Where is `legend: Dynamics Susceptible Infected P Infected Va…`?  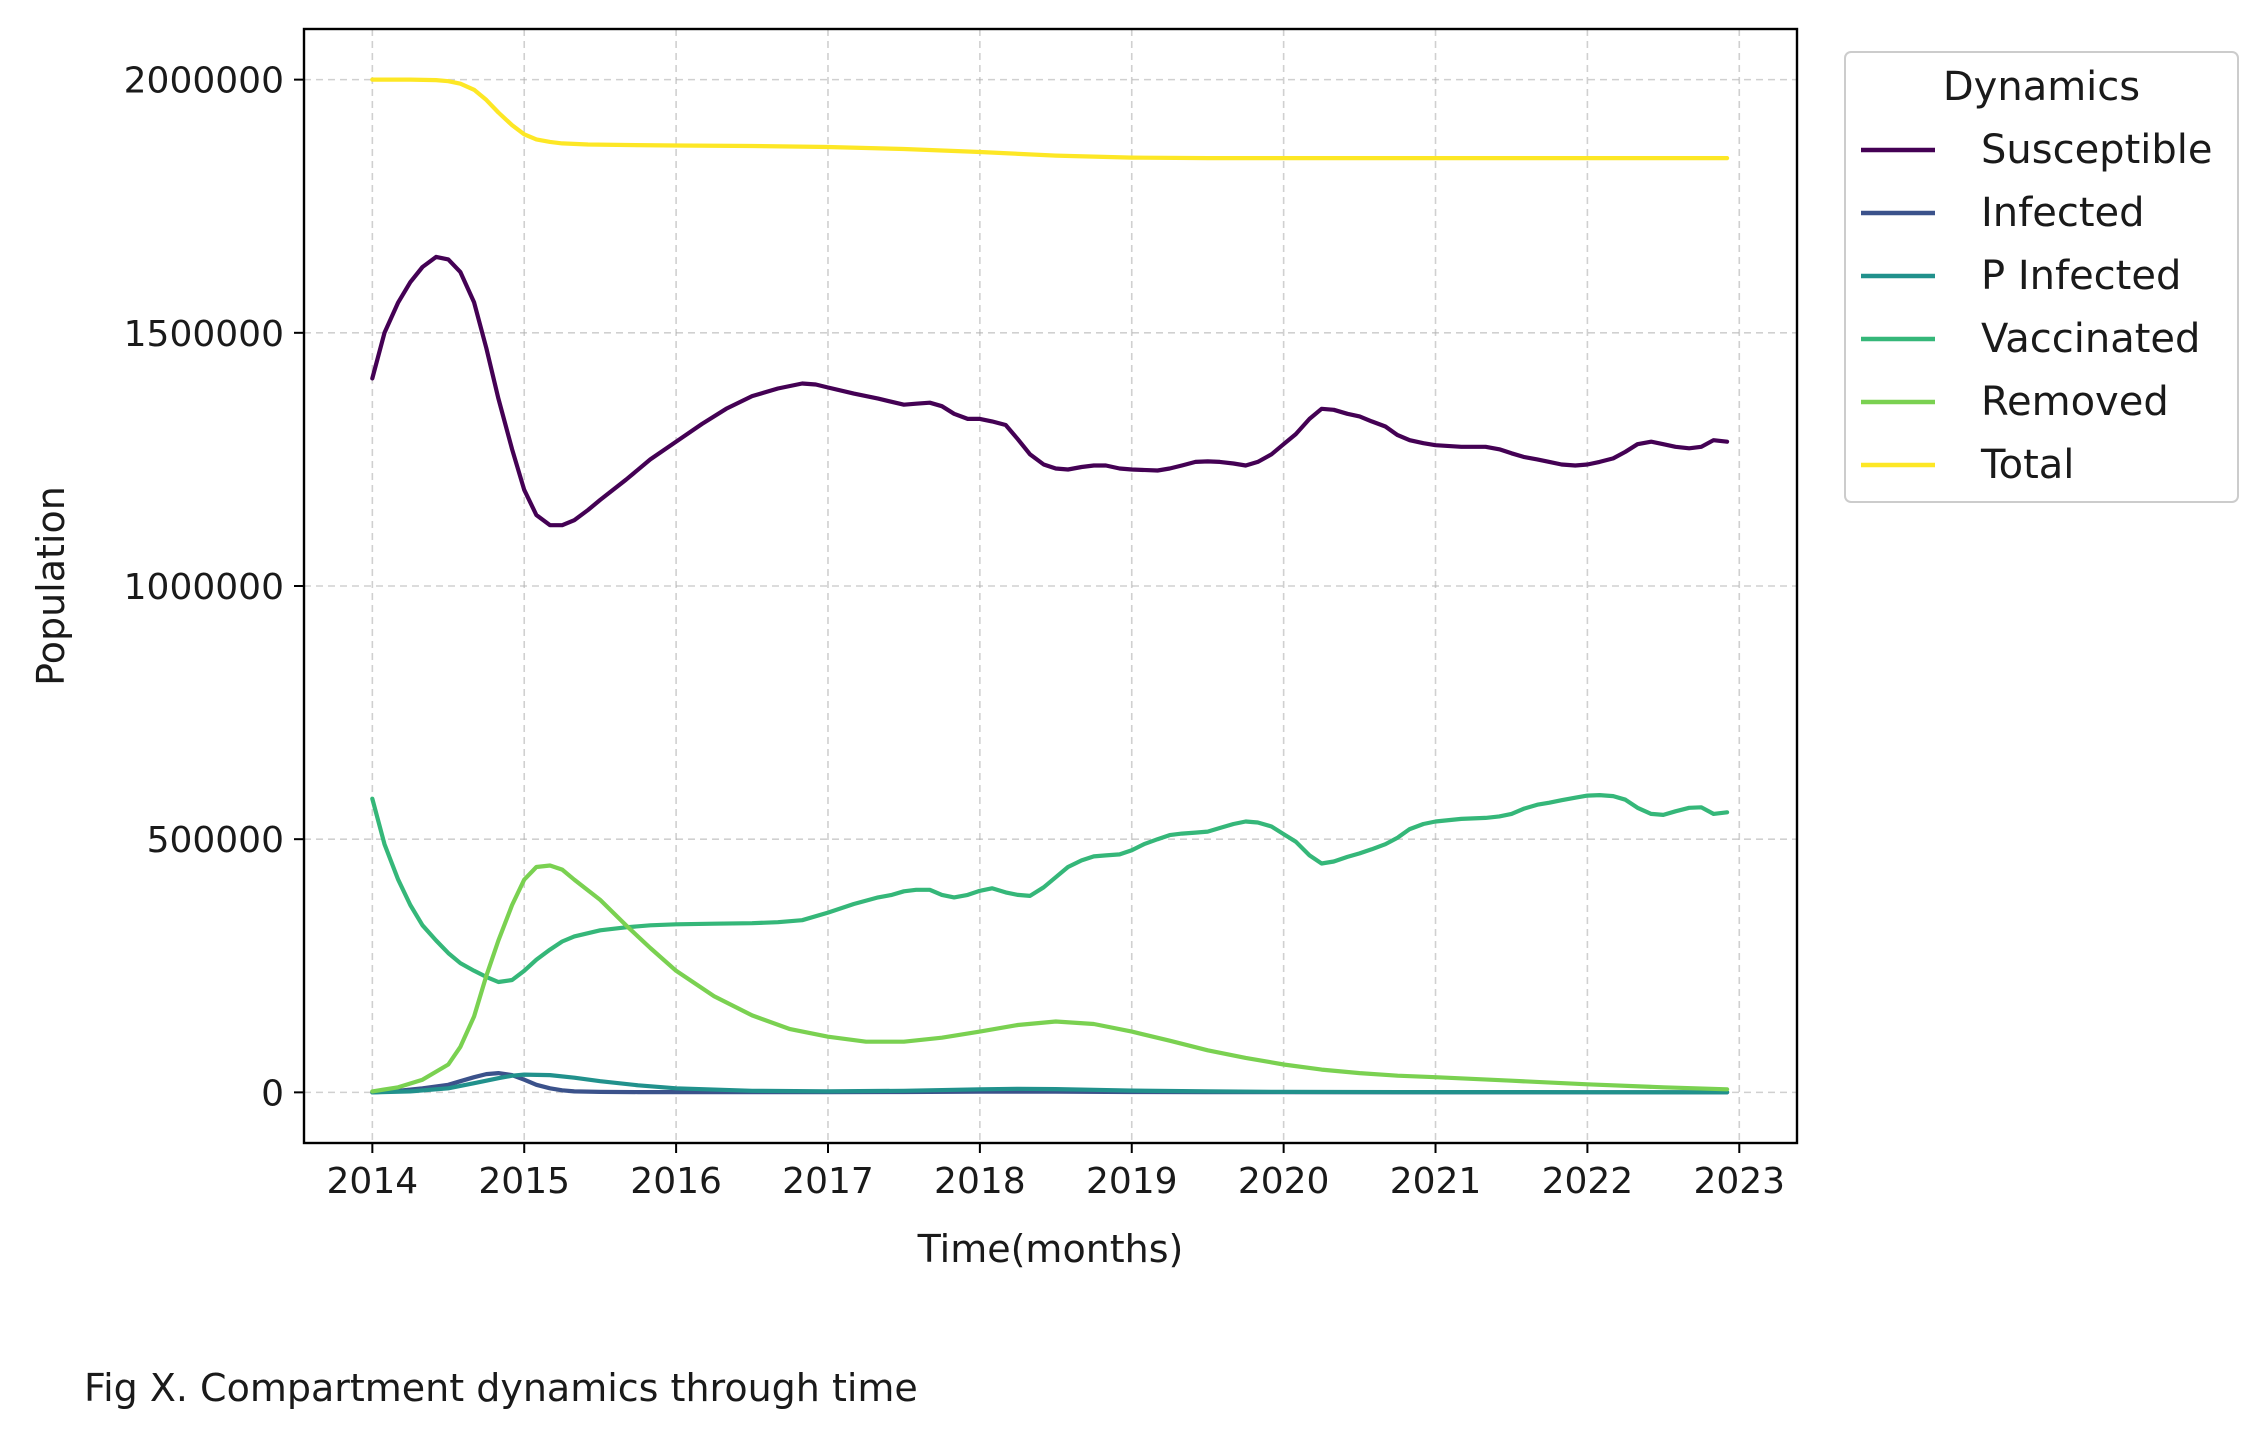
legend: Dynamics Susceptible Infected P Infected Va… is located at coordinates (2041, 277).